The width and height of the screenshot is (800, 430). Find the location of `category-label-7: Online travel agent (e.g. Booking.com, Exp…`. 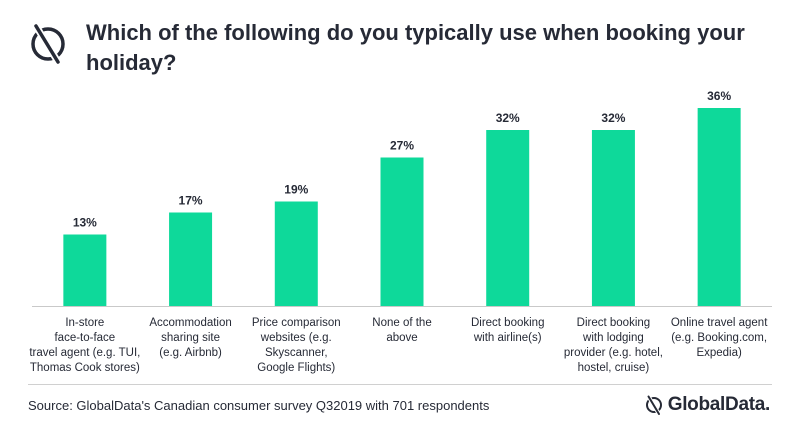

category-label-7: Online travel agent (e.g. Booking.com, Exp… is located at coordinates (719, 338).